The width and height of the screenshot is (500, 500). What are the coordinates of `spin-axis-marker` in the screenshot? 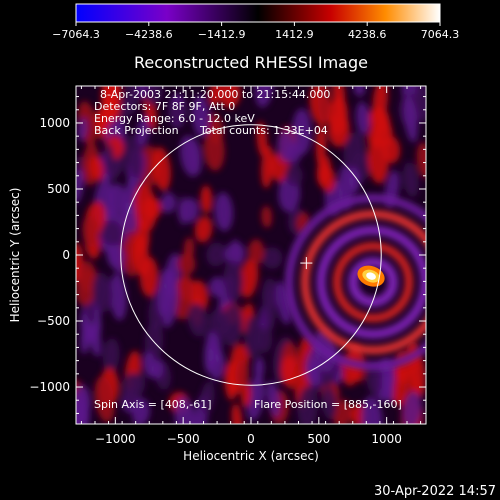 It's located at (306, 263).